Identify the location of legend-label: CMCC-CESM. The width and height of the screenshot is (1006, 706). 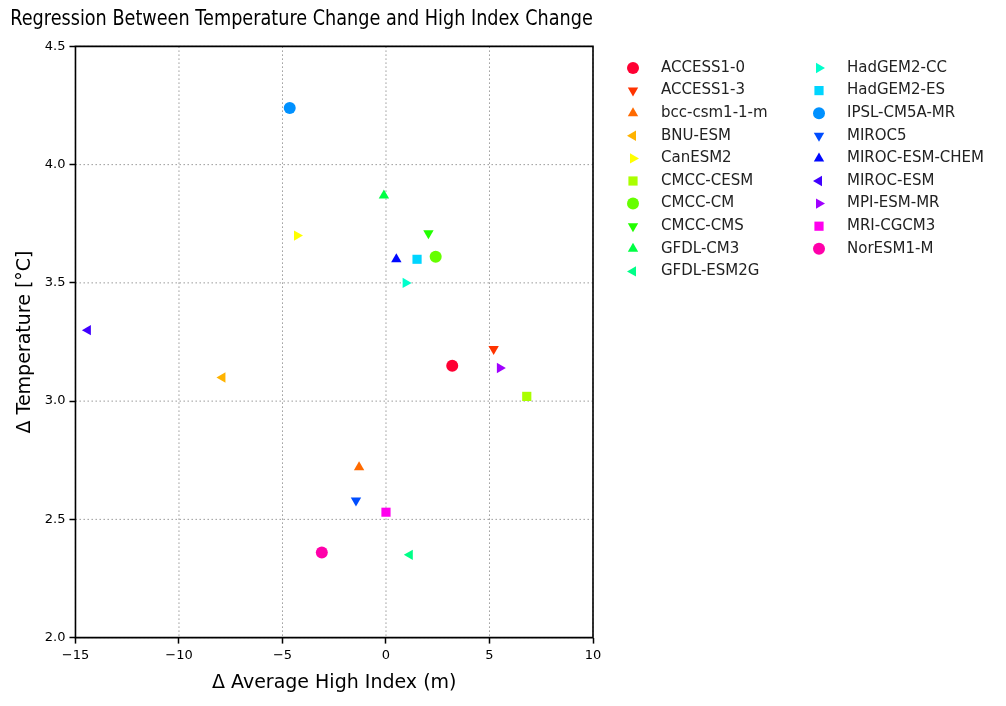
(707, 179).